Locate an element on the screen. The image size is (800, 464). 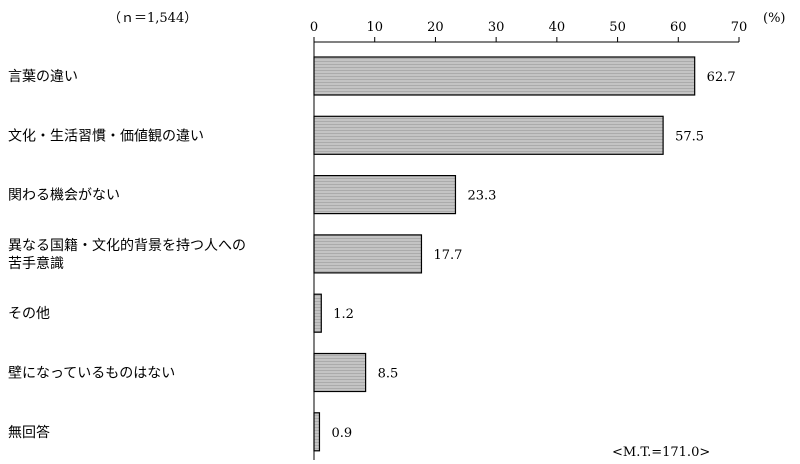
x-tick-label: 60 is located at coordinates (678, 27).